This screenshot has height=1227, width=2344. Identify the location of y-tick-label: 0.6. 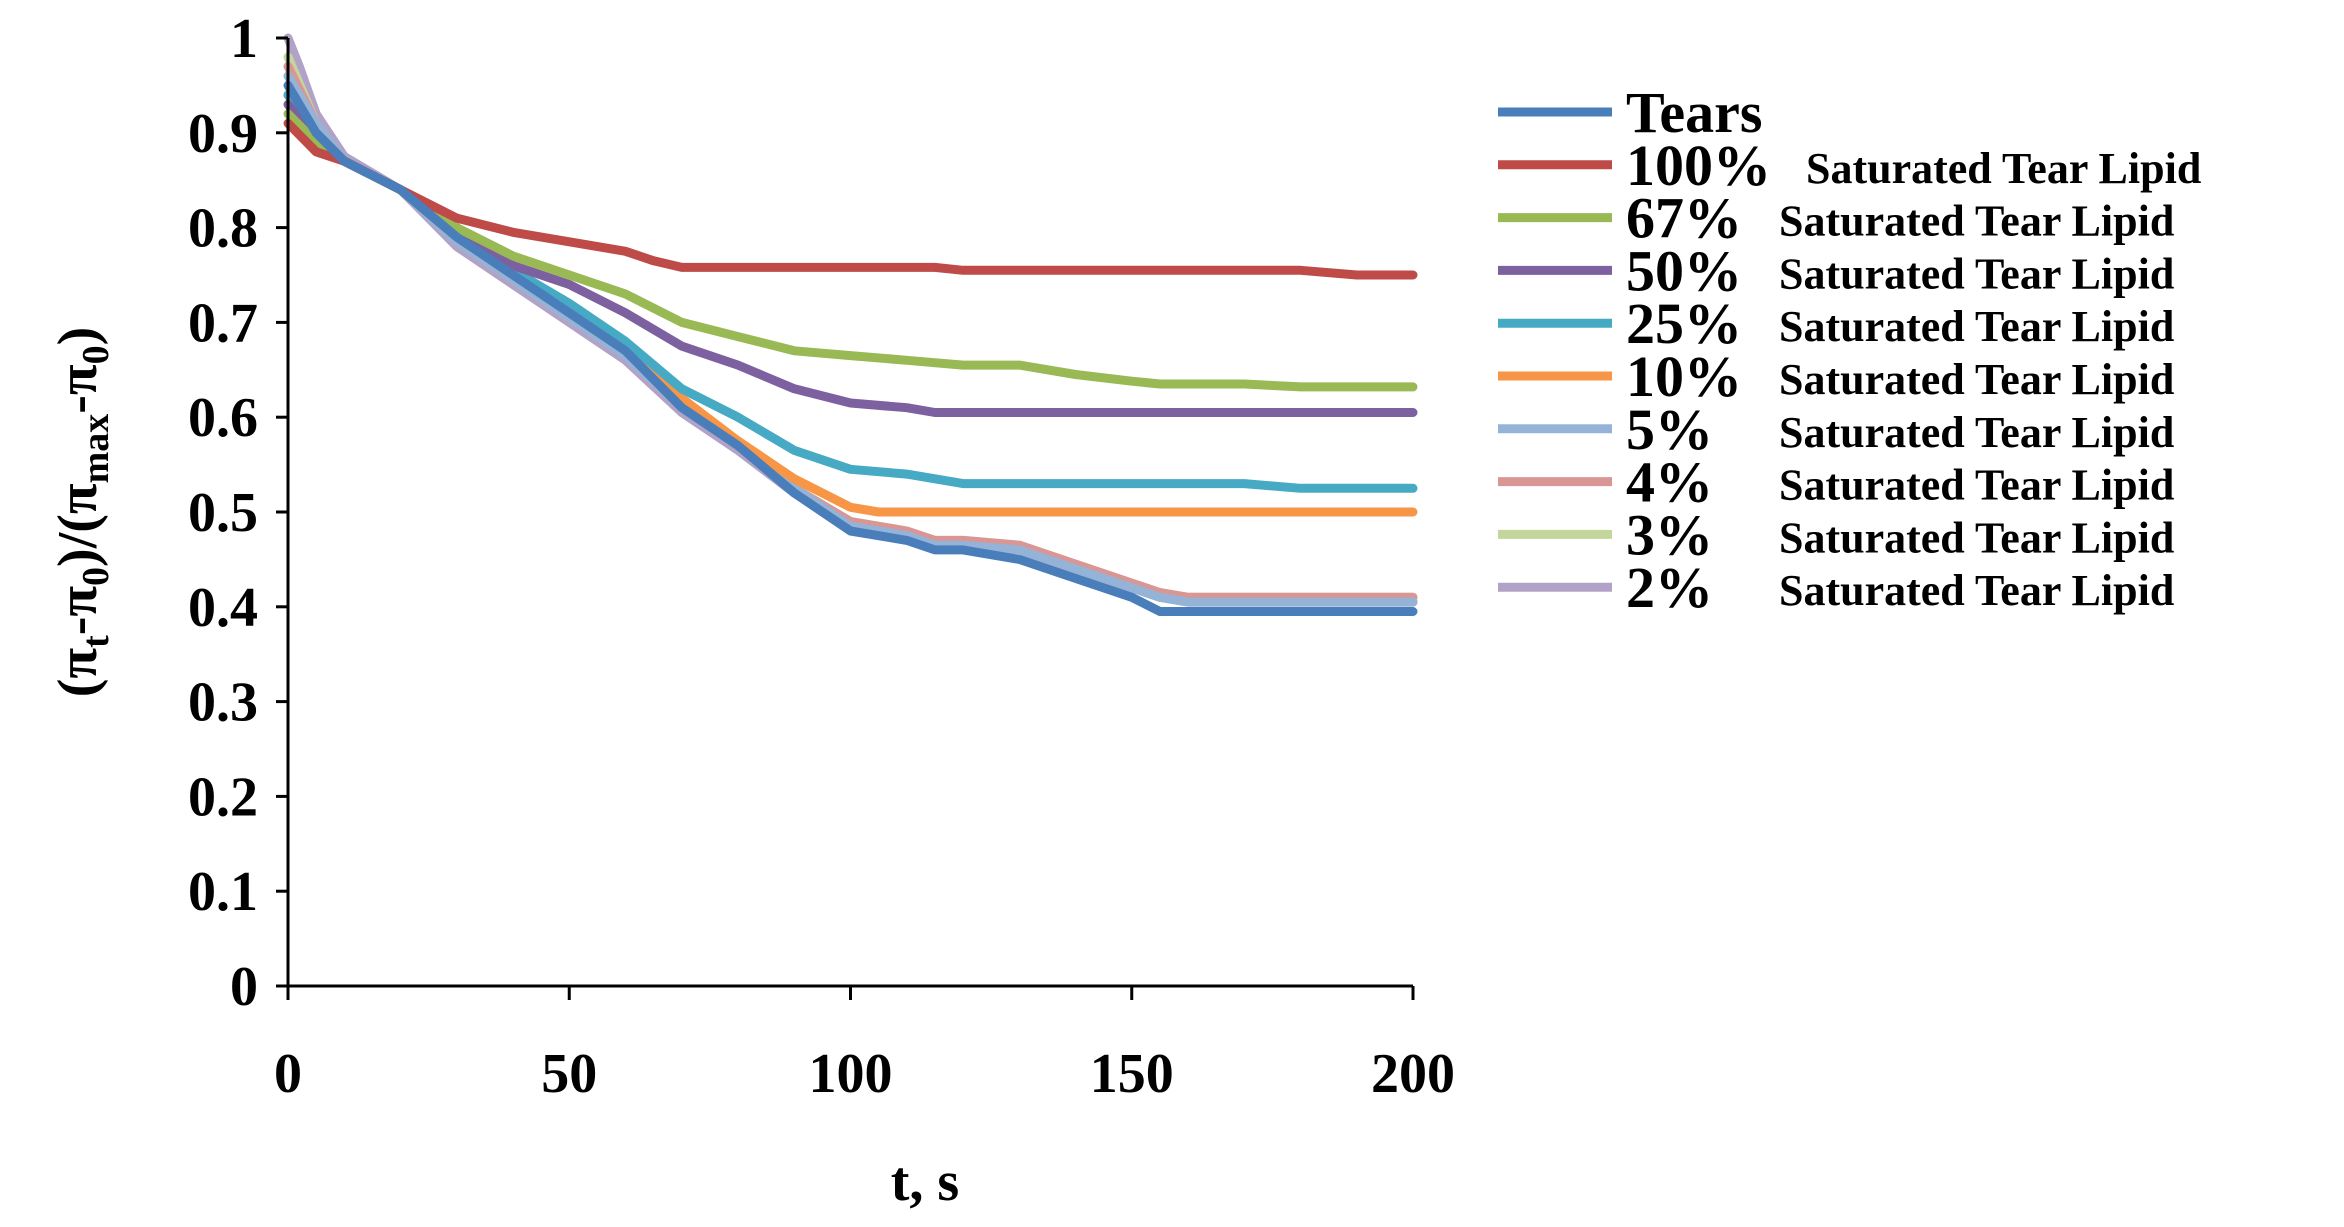
(223, 418).